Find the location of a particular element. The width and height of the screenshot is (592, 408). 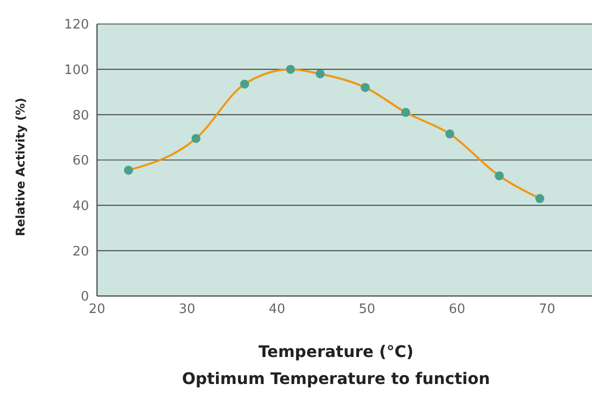

y-tick-label: 100 is located at coordinates (76, 70).